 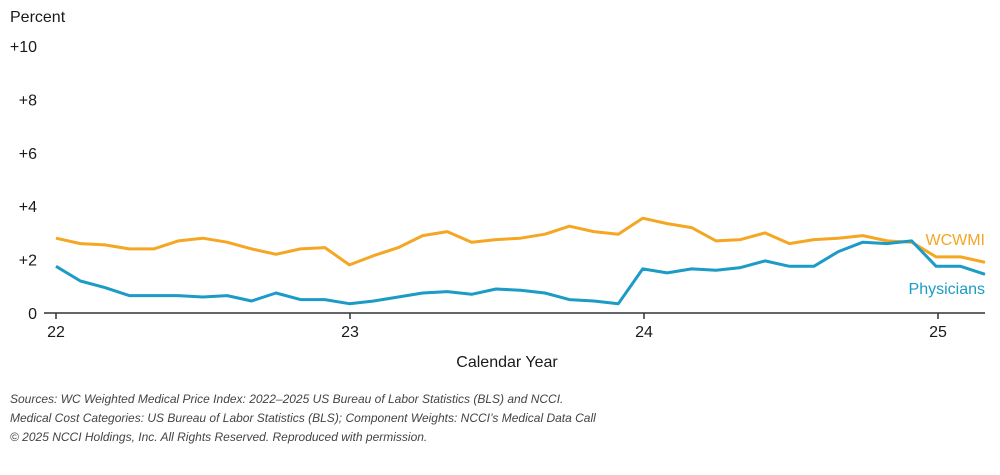 What do you see at coordinates (23, 181) in the screenshot?
I see `y-tick-labels: 0 +2 +4 +6 +8 +10` at bounding box center [23, 181].